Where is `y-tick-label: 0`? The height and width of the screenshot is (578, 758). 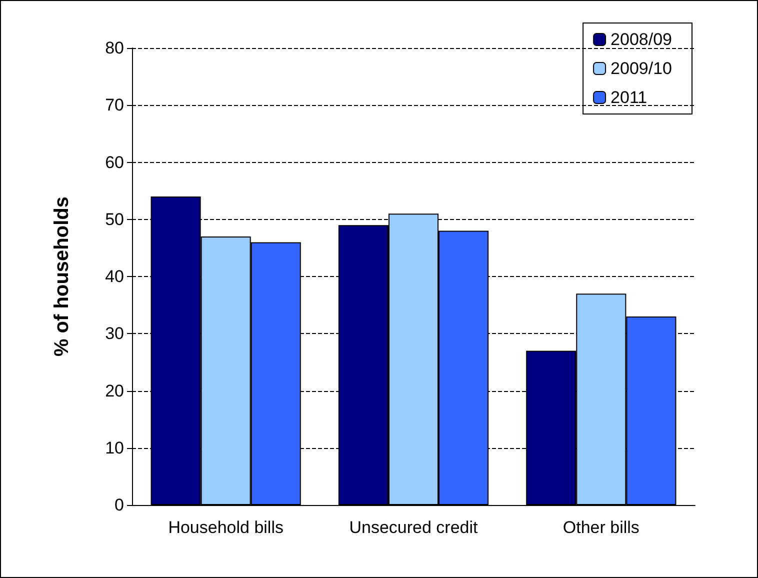 y-tick-label: 0 is located at coordinates (119, 505).